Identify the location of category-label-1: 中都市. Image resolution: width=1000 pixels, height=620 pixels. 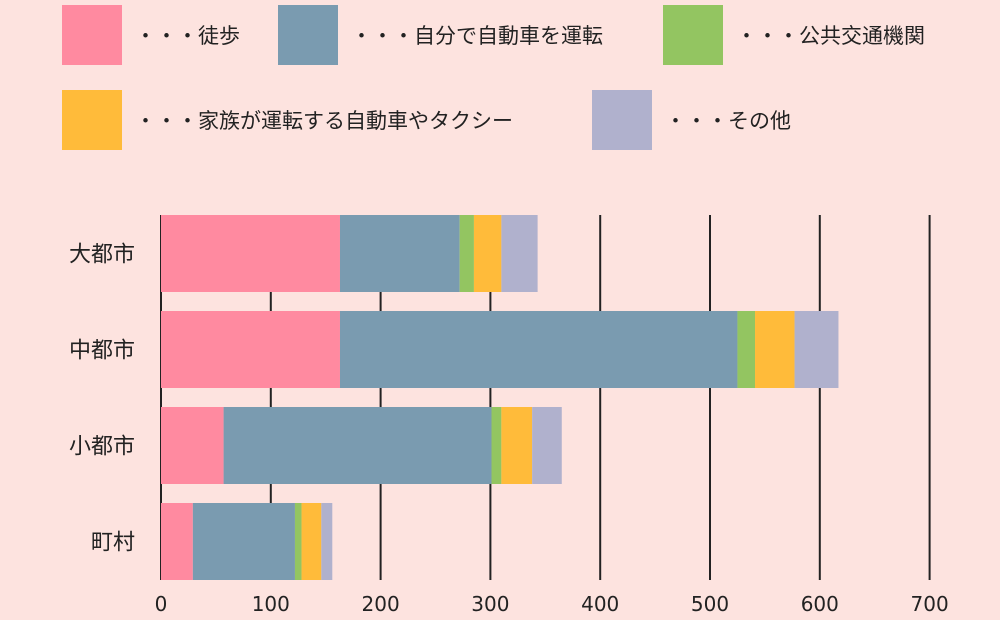
(102, 351).